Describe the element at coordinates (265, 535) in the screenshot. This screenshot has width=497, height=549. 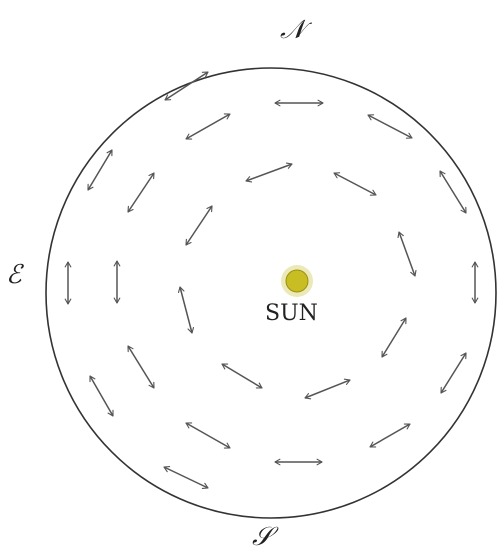
I see `south-label: 𝒮` at that location.